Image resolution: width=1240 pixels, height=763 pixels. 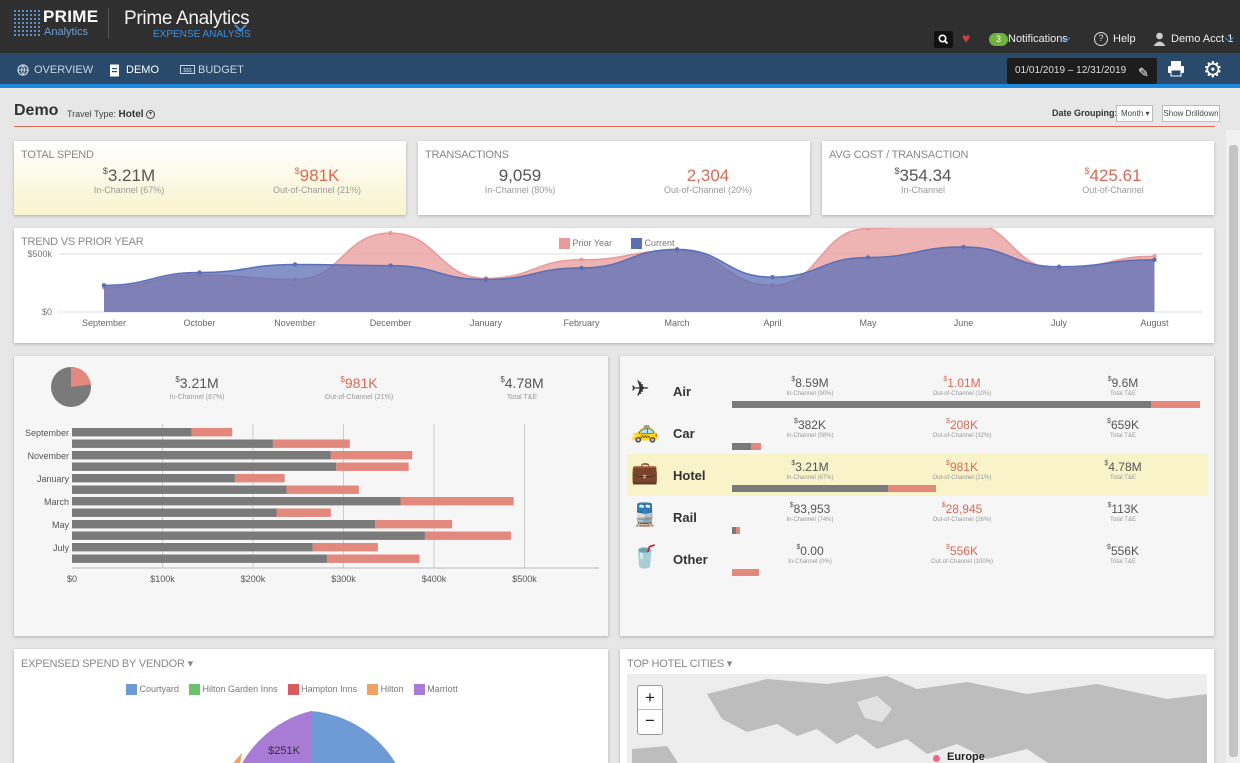 I want to click on search-icon, so click(x=943, y=39).